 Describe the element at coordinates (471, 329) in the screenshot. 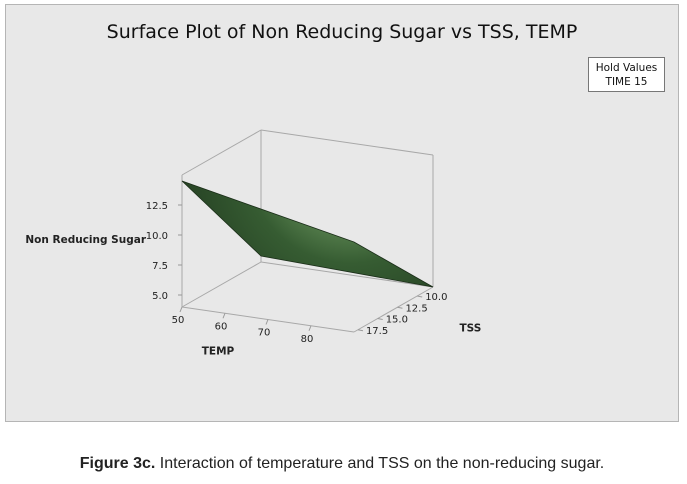

I see `y-axis-label: TSS` at that location.